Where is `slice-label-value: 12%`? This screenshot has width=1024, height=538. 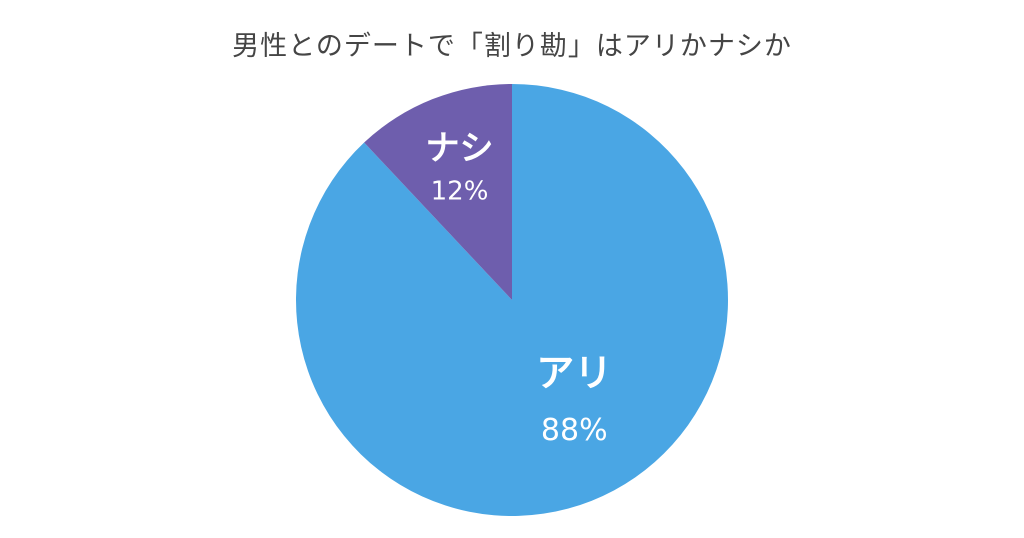 slice-label-value: 12% is located at coordinates (460, 191).